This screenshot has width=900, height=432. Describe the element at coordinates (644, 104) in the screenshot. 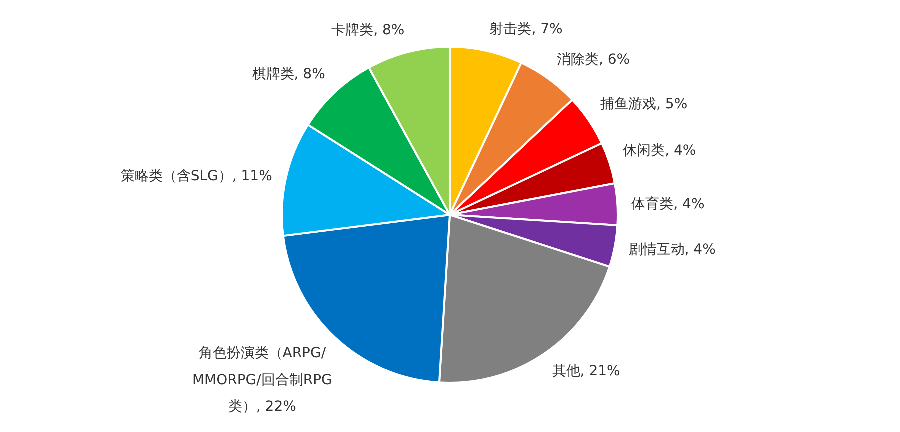

I see `slice-label: 捕鱼游戏, 5%` at that location.